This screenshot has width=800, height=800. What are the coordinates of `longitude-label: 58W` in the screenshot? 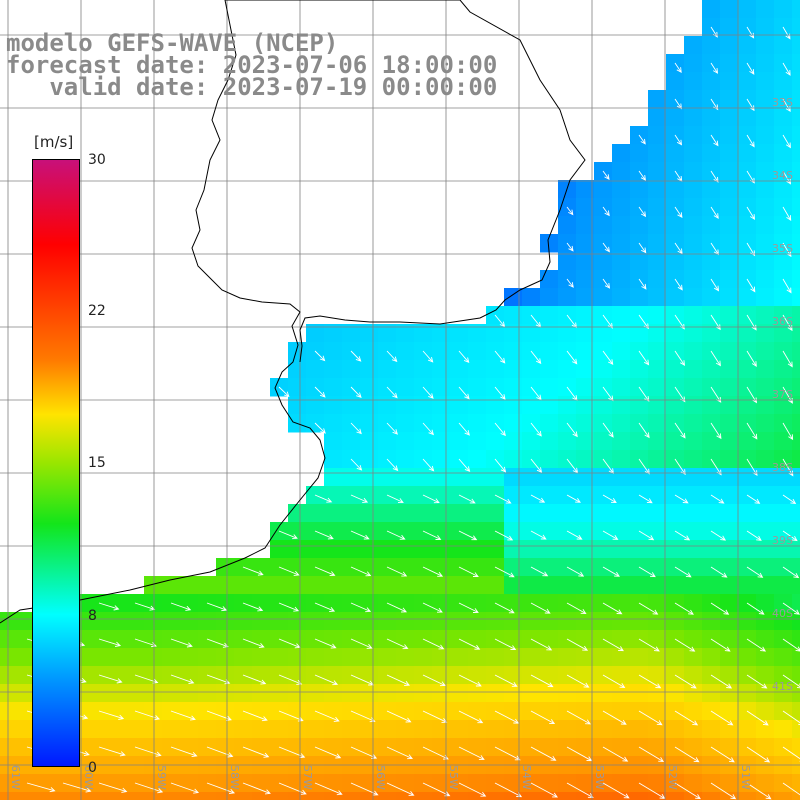 It's located at (234, 777).